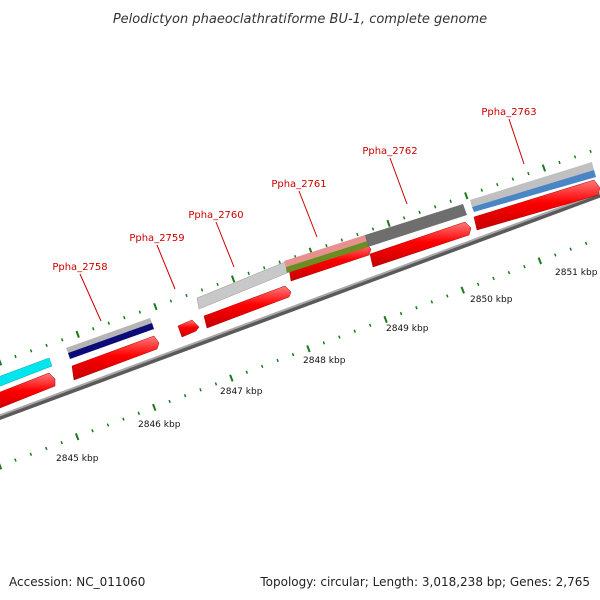  Describe the element at coordinates (324, 361) in the screenshot. I see `kbp-label: 2848 kbp` at that location.